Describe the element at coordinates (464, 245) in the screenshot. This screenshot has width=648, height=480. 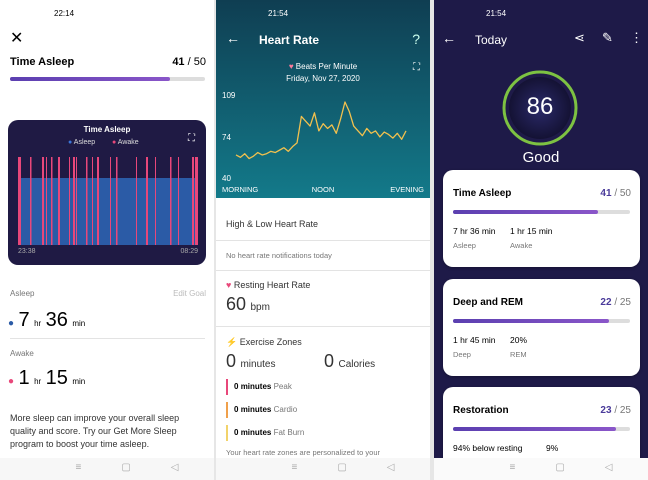
I see `stat-label: Asleep` at that location.